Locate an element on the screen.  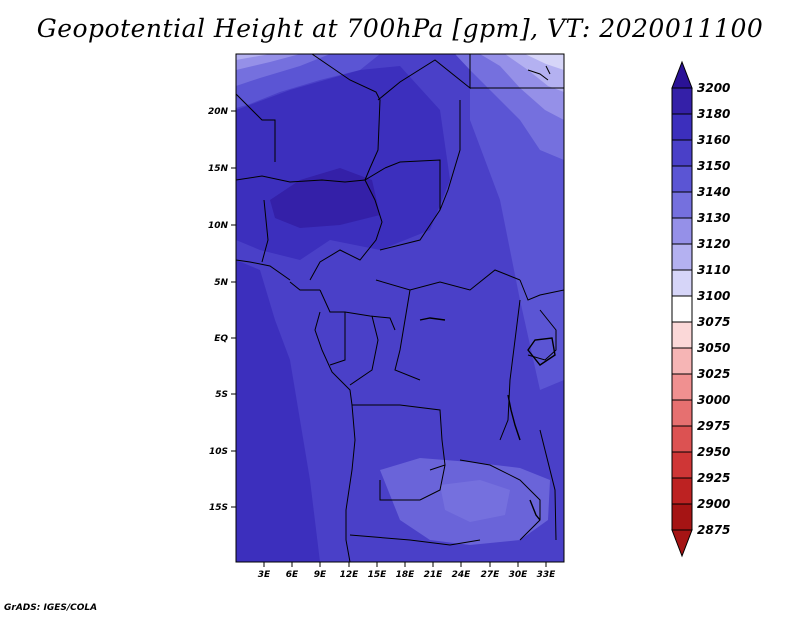
lat-label: 10N is located at coordinates (218, 226).